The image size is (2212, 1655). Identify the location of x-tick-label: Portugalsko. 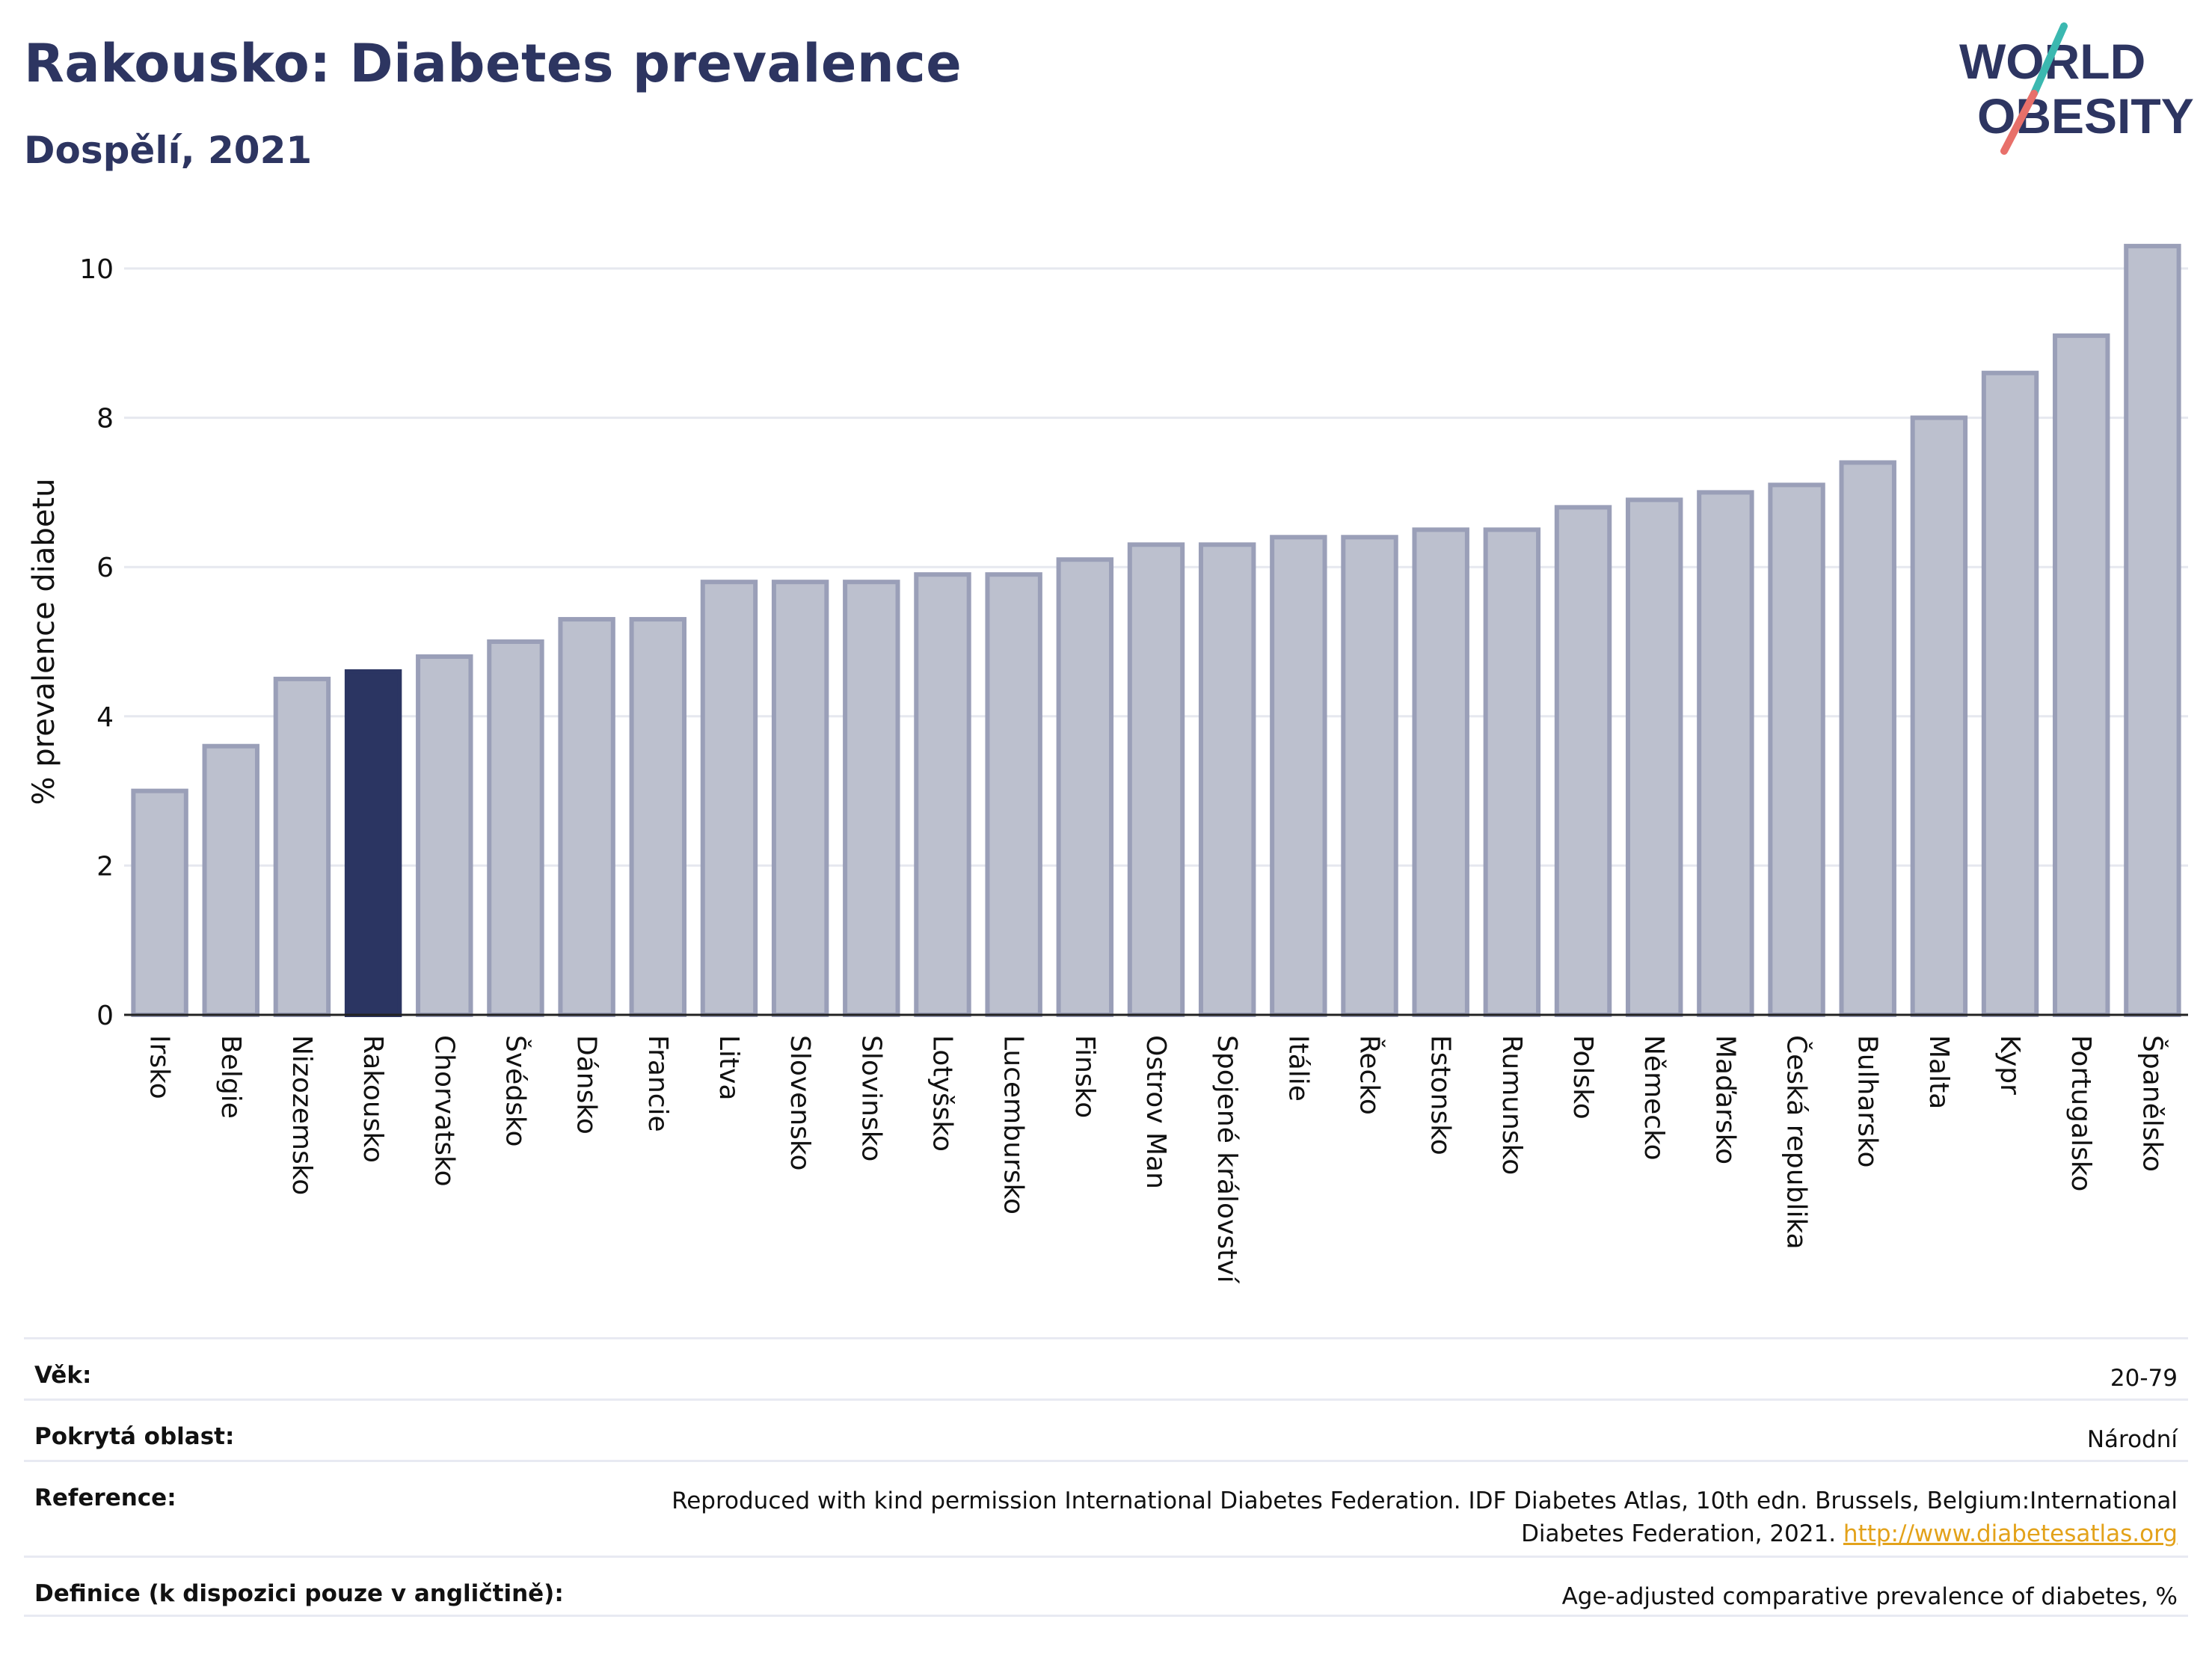
(2080, 1113).